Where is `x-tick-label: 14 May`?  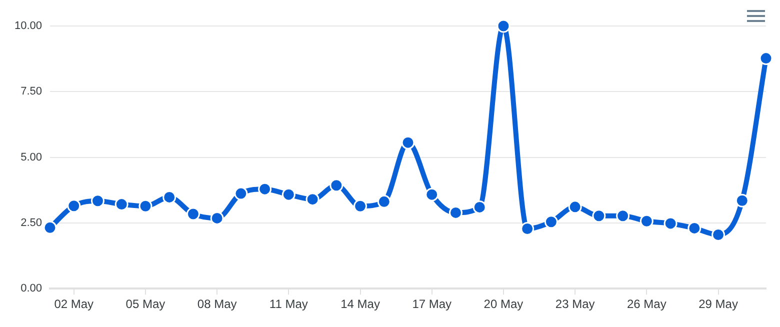 x-tick-label: 14 May is located at coordinates (360, 304).